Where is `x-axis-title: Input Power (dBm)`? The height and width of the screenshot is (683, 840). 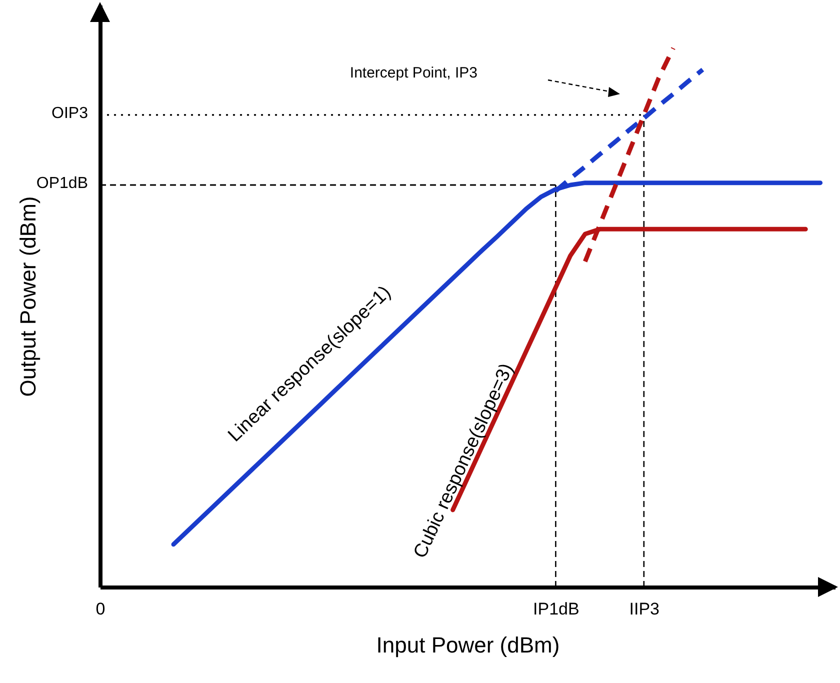
x-axis-title: Input Power (dBm) is located at coordinates (468, 645).